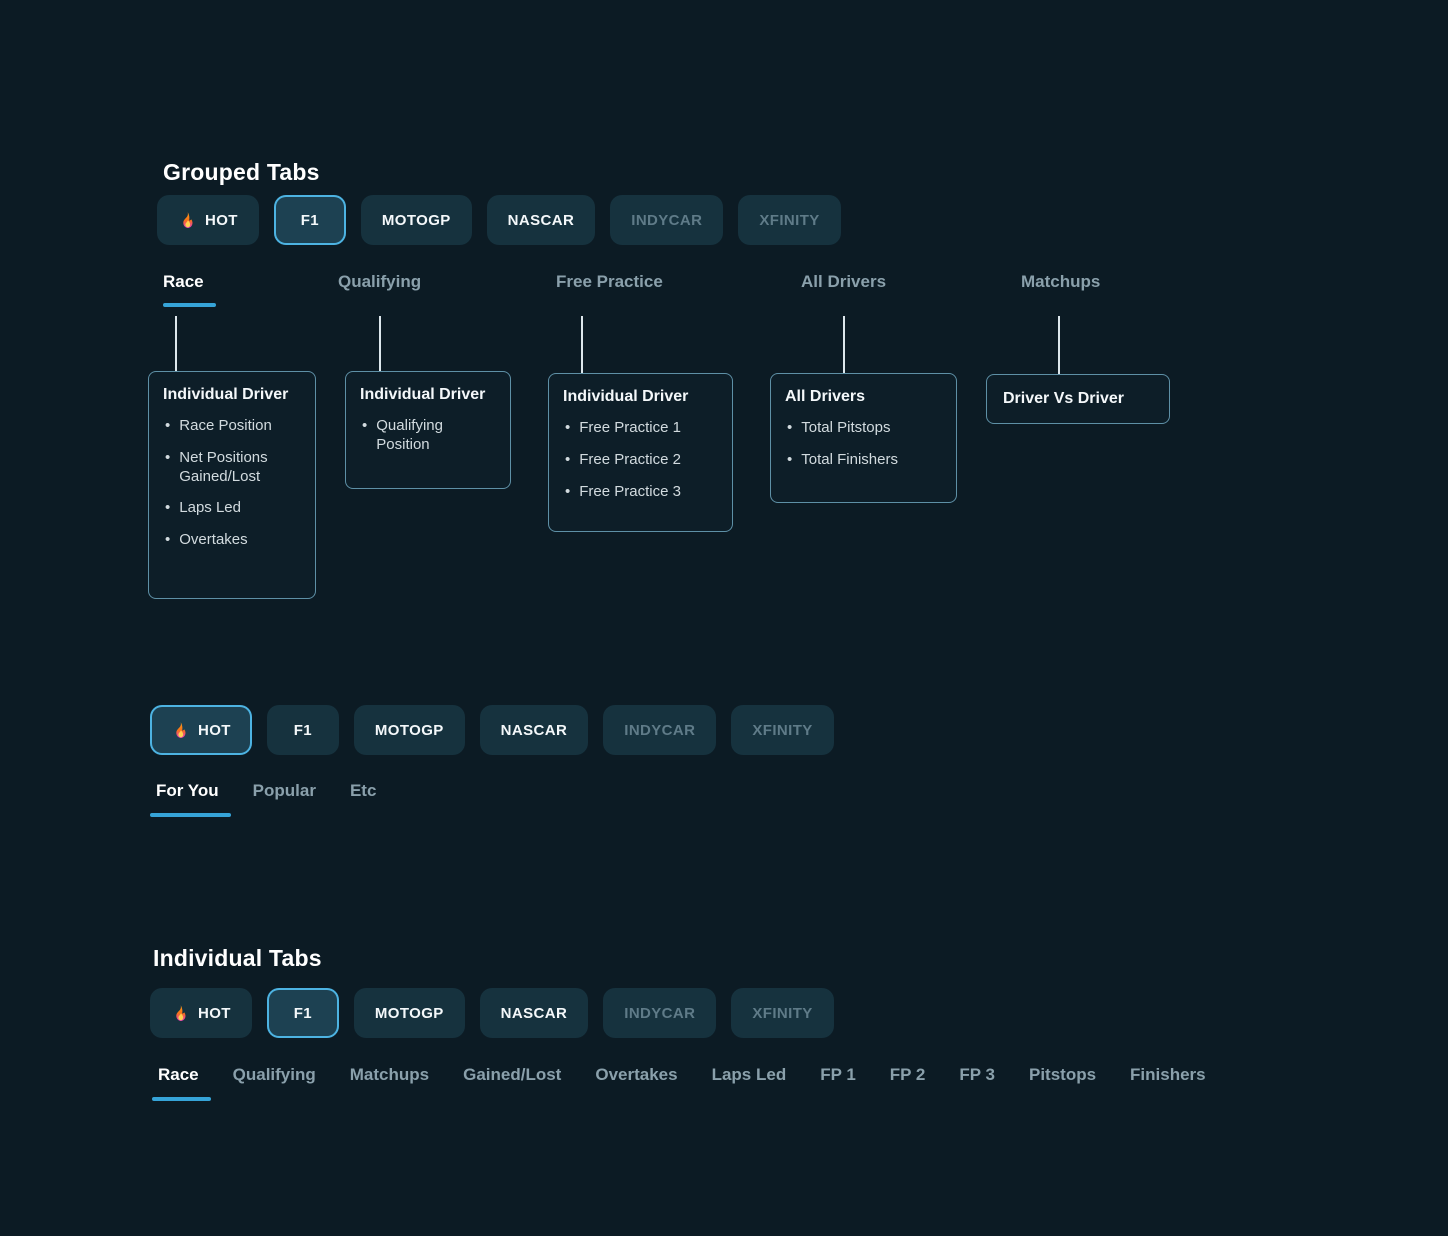 This screenshot has width=1448, height=1236. Describe the element at coordinates (428, 443) in the screenshot. I see `group-box-list: • Qualifying Position` at that location.